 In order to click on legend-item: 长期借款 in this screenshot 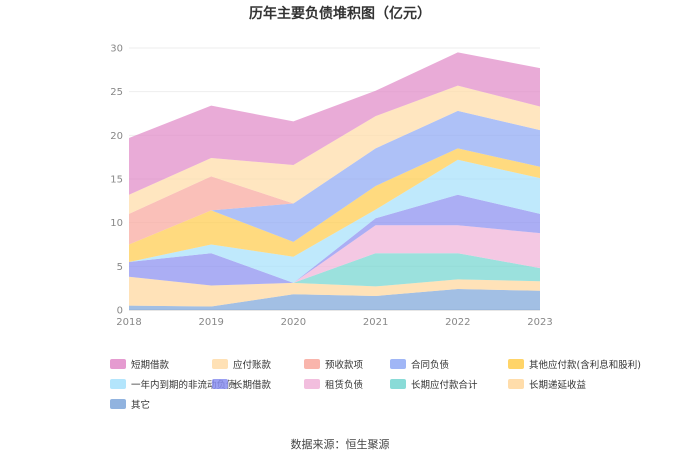, I will do `click(241, 384)`.